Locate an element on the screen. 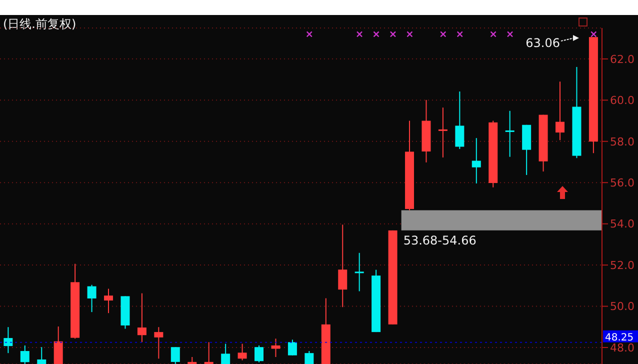 The height and width of the screenshot is (364, 638). y-tick-label: 62.0 is located at coordinates (622, 59).